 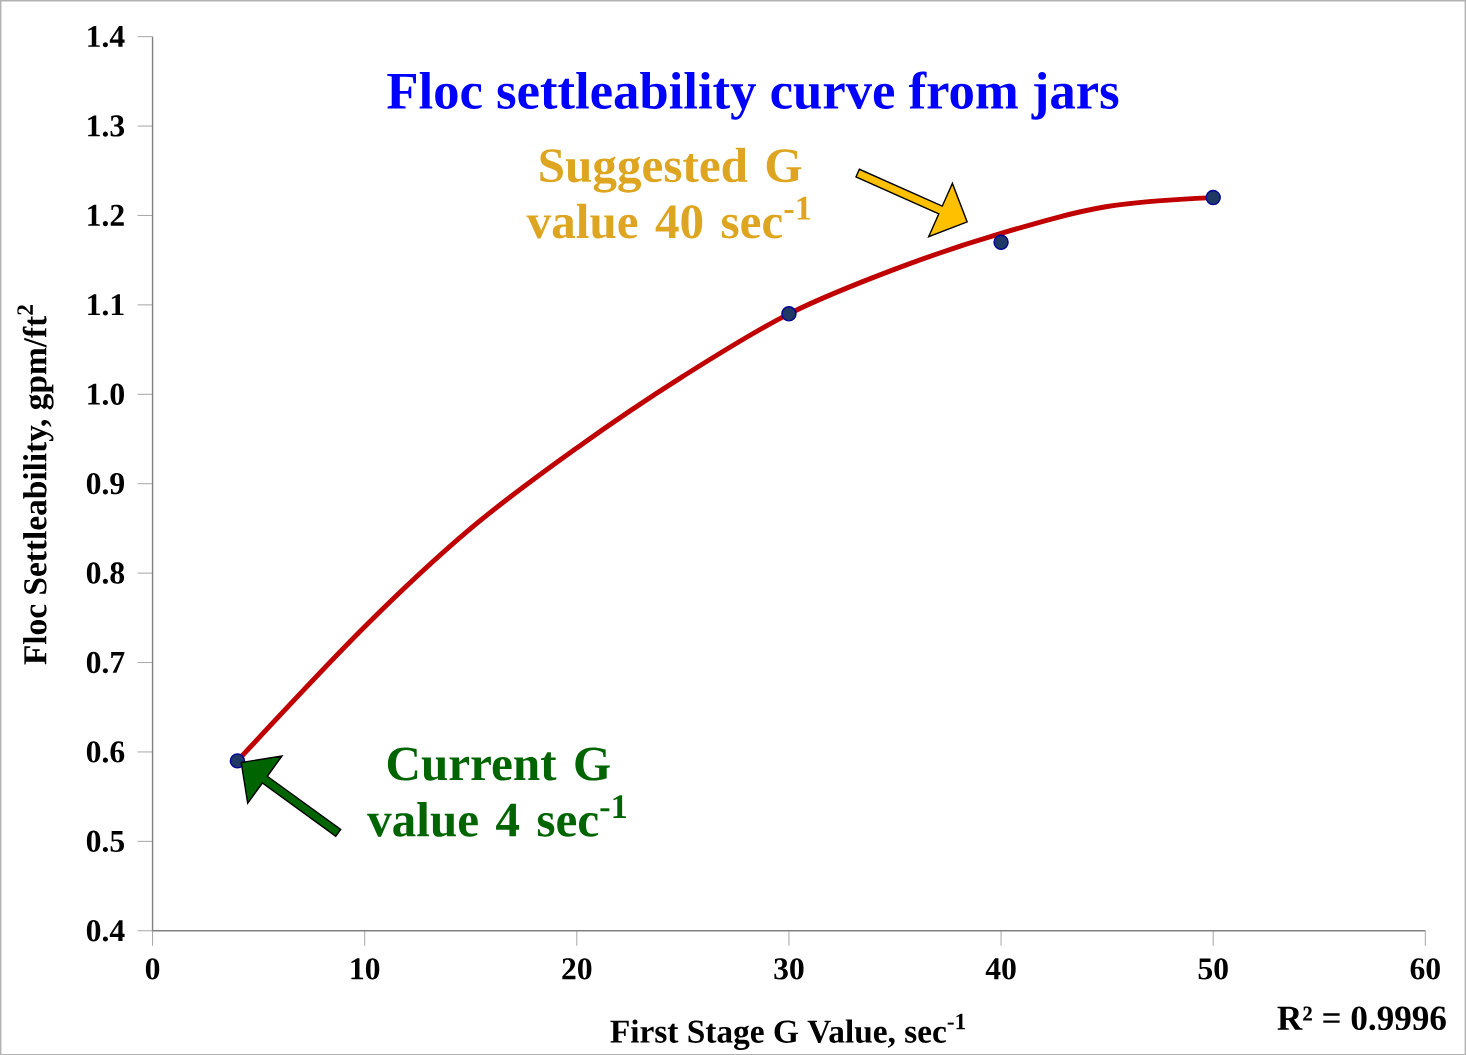 What do you see at coordinates (577, 968) in the screenshot?
I see `x-tick-label: 20` at bounding box center [577, 968].